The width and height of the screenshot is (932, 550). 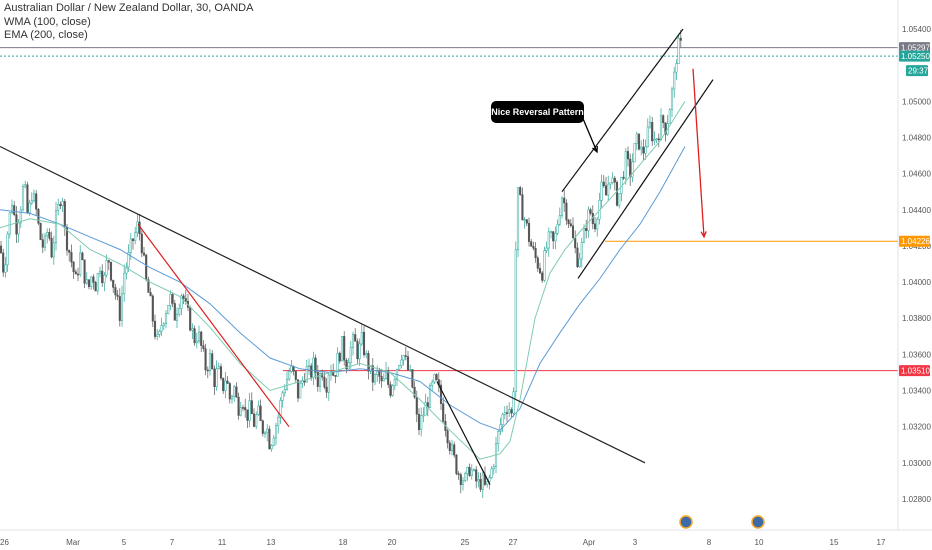 What do you see at coordinates (537, 112) in the screenshot?
I see `reversal-pattern-callout: Nice Reversal Pattern` at bounding box center [537, 112].